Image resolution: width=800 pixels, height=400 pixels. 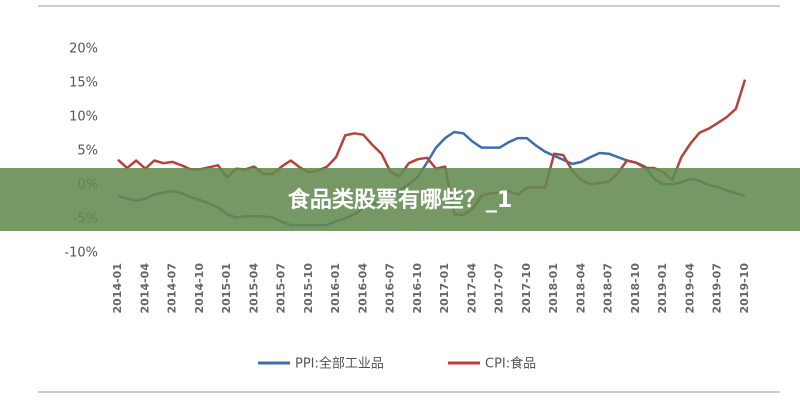 I want to click on x-tick-label: 2014-04, so click(x=144, y=288).